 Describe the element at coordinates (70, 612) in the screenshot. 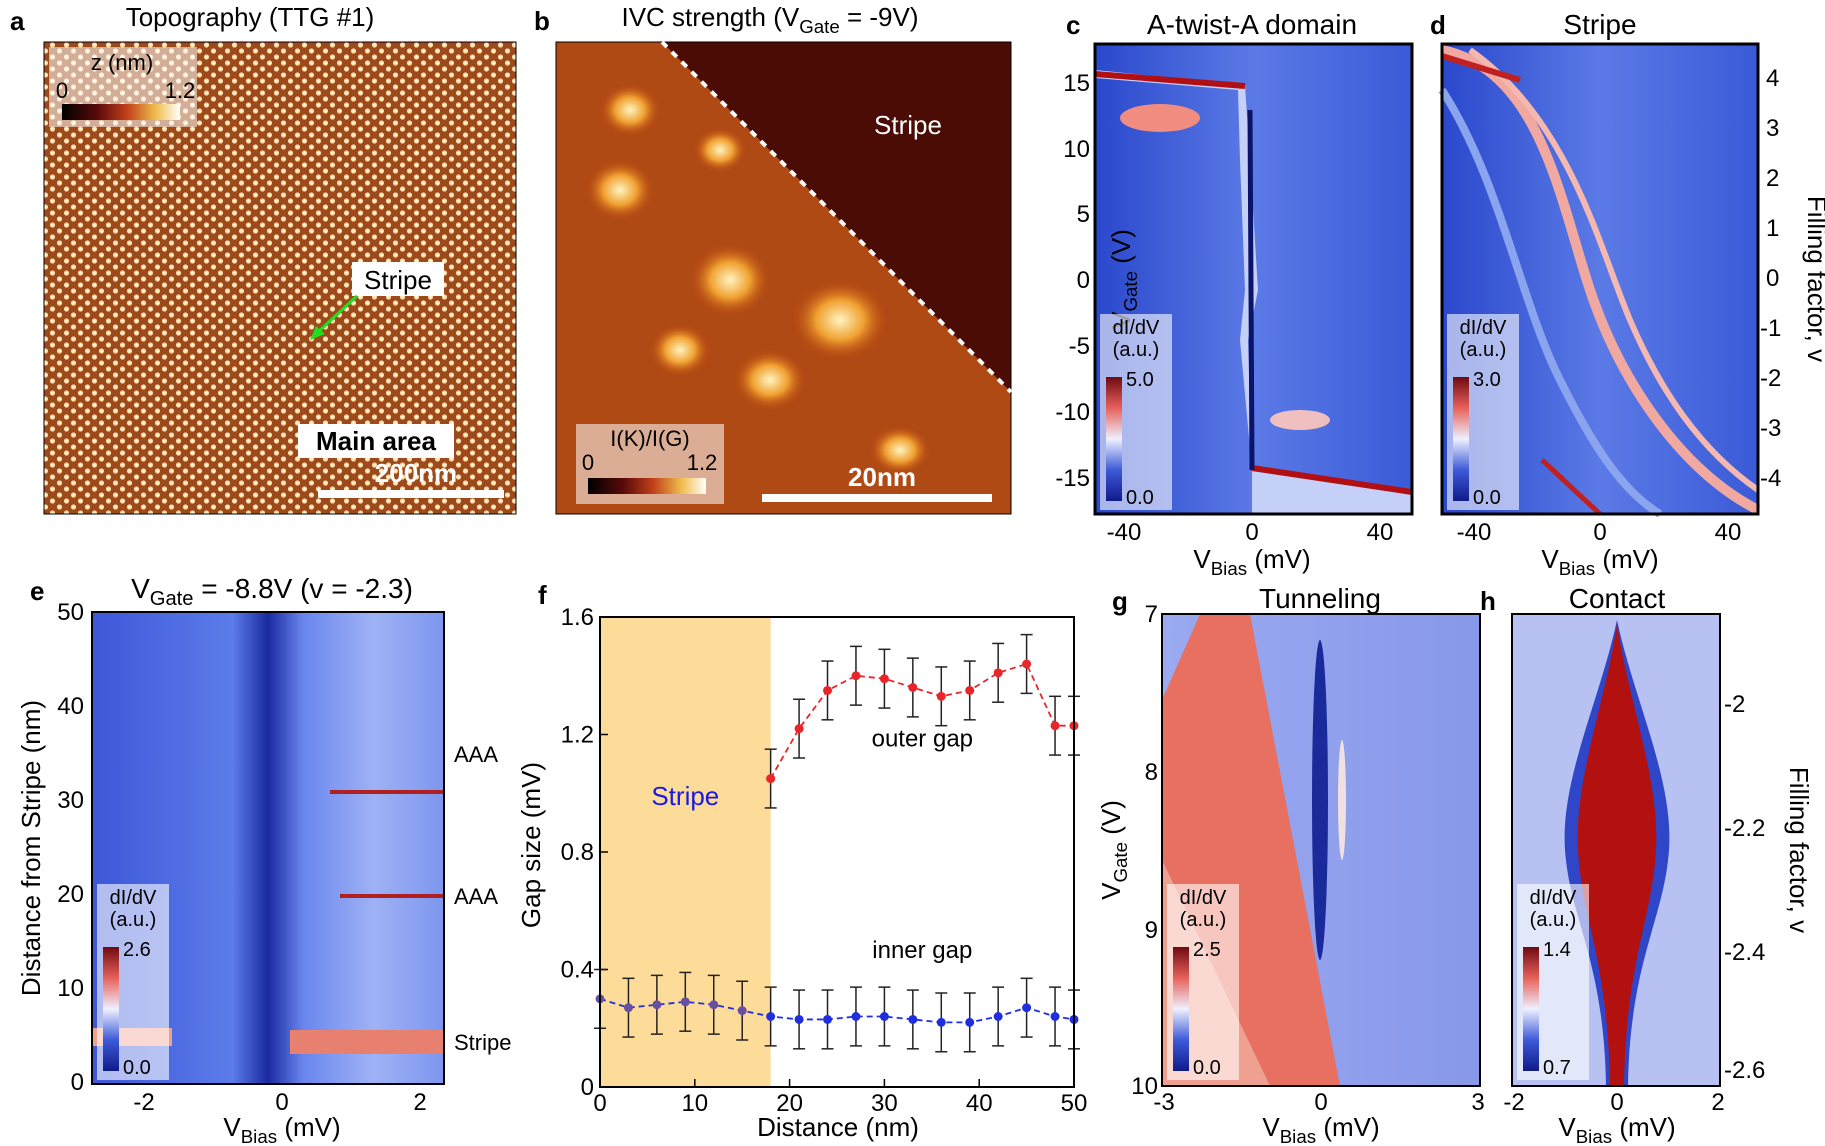

I see `panel-e-y-tick-label: 50` at that location.